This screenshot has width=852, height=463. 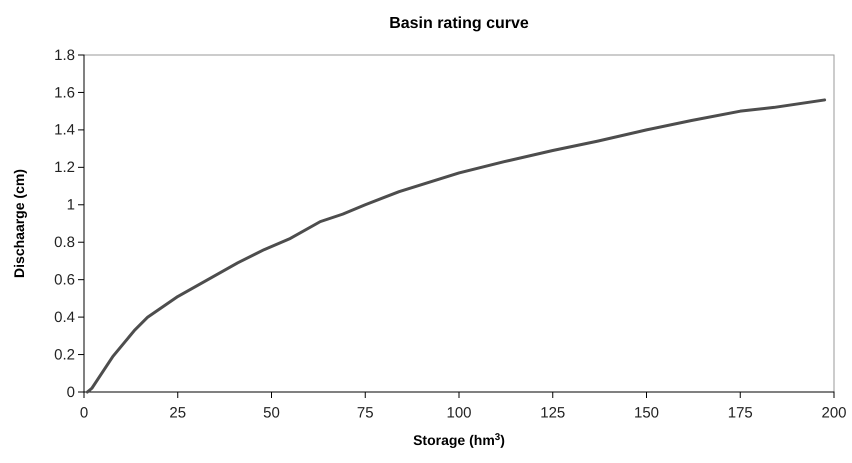 What do you see at coordinates (64, 130) in the screenshot?
I see `y-tick-label: 1.4` at bounding box center [64, 130].